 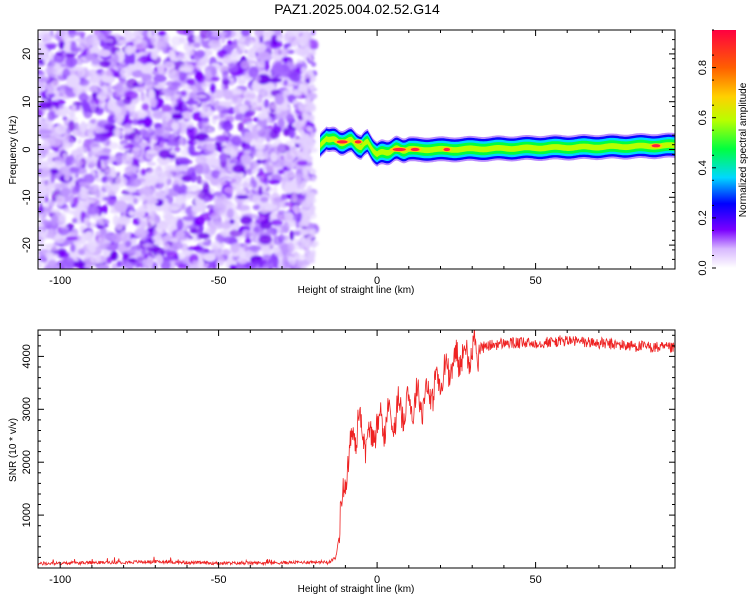 What do you see at coordinates (60, 281) in the screenshot?
I see `heatmap-x-tick-label: -100` at bounding box center [60, 281].